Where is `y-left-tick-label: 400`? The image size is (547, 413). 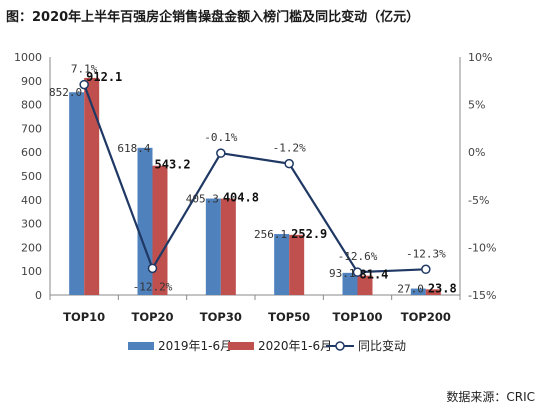
y-left-tick-label: 400 is located at coordinates (31, 200).